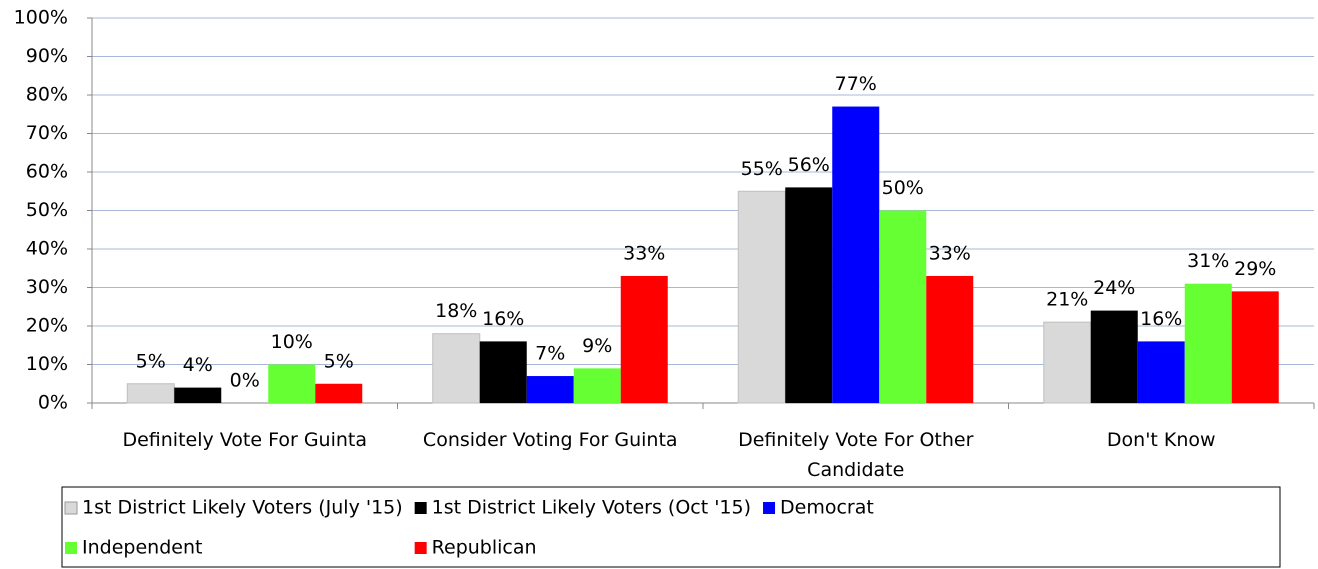  Describe the element at coordinates (242, 508) in the screenshot. I see `legend-label: 1st District Likely Voters (July '15)` at that location.